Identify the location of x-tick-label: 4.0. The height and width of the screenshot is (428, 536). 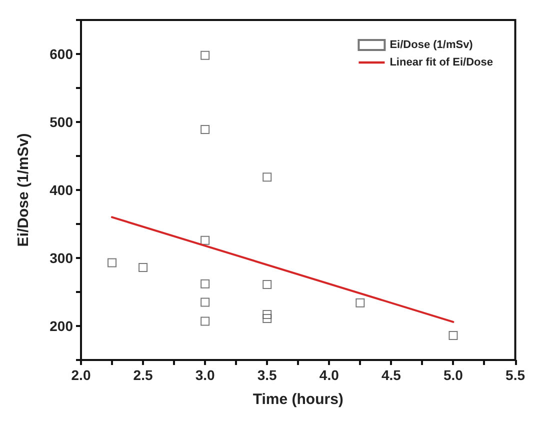
(329, 375).